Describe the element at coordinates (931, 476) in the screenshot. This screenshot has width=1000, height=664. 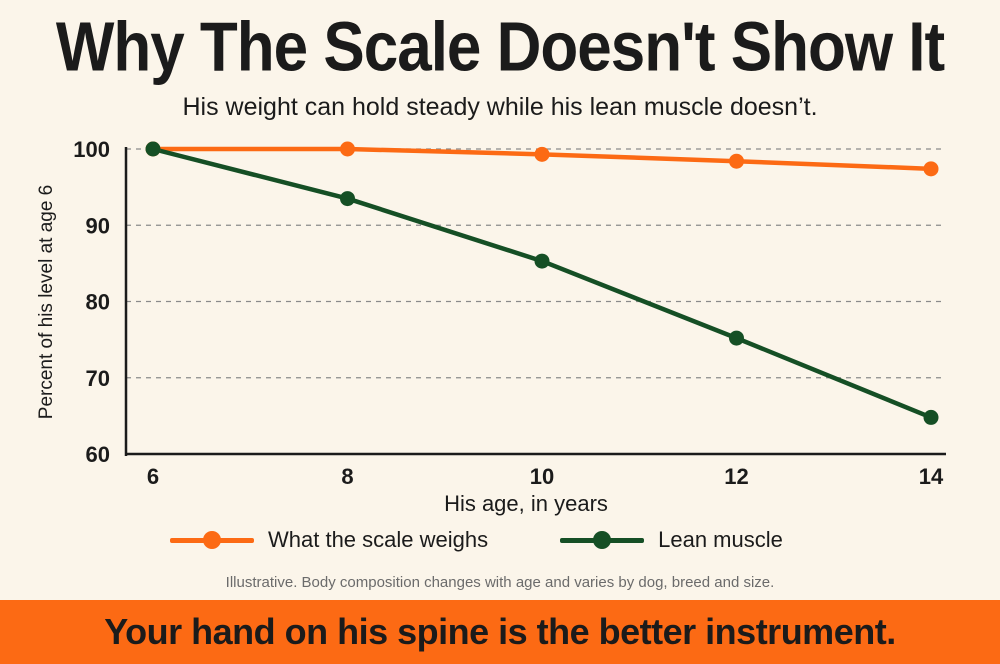
I see `x-tick-label-14: 14` at that location.